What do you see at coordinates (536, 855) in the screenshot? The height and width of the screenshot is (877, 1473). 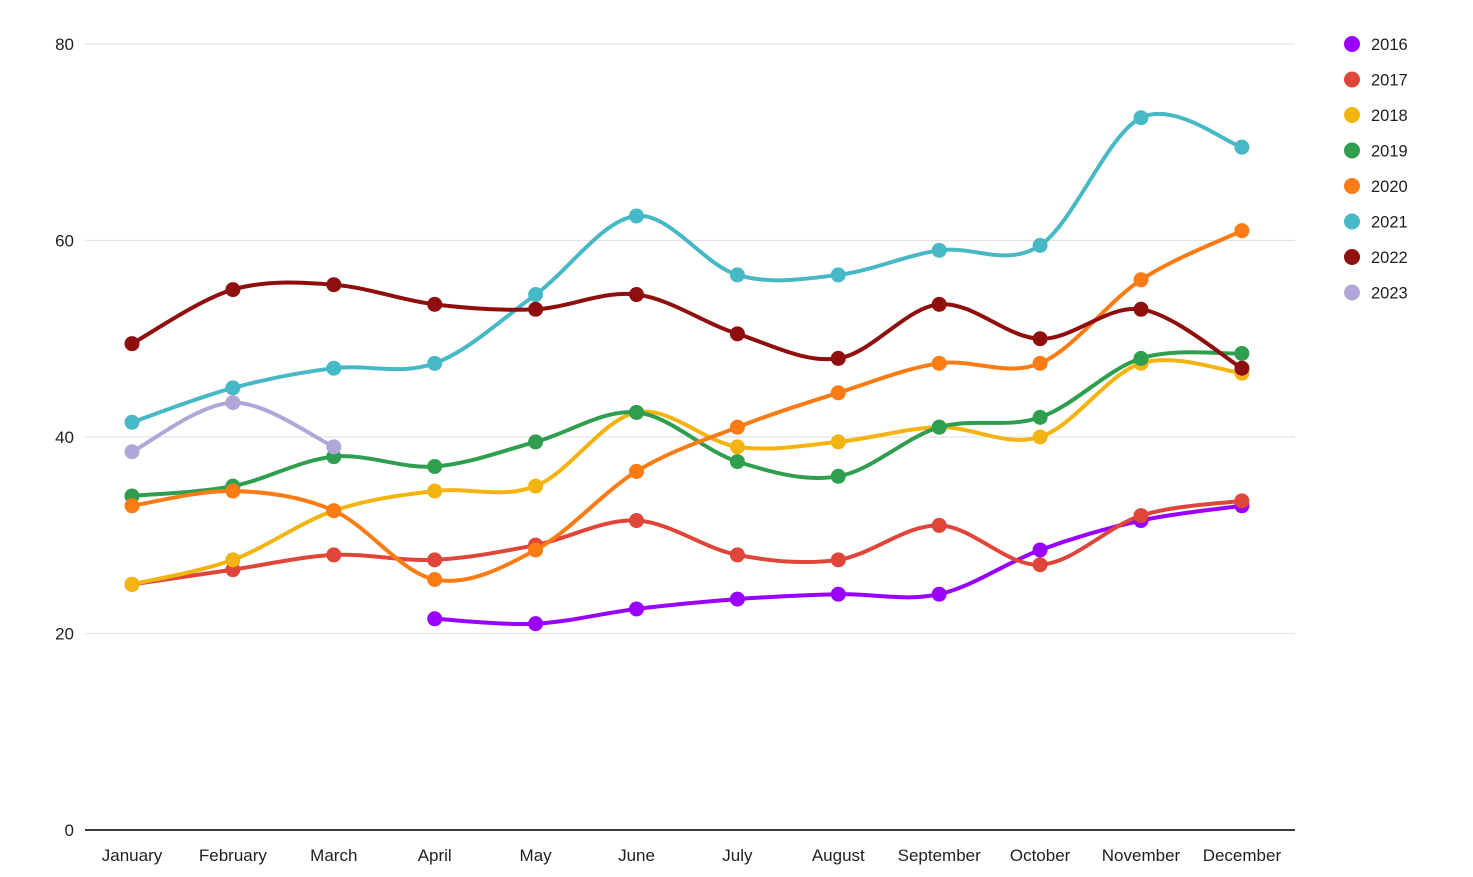 I see `x-tick-label-may: May` at bounding box center [536, 855].